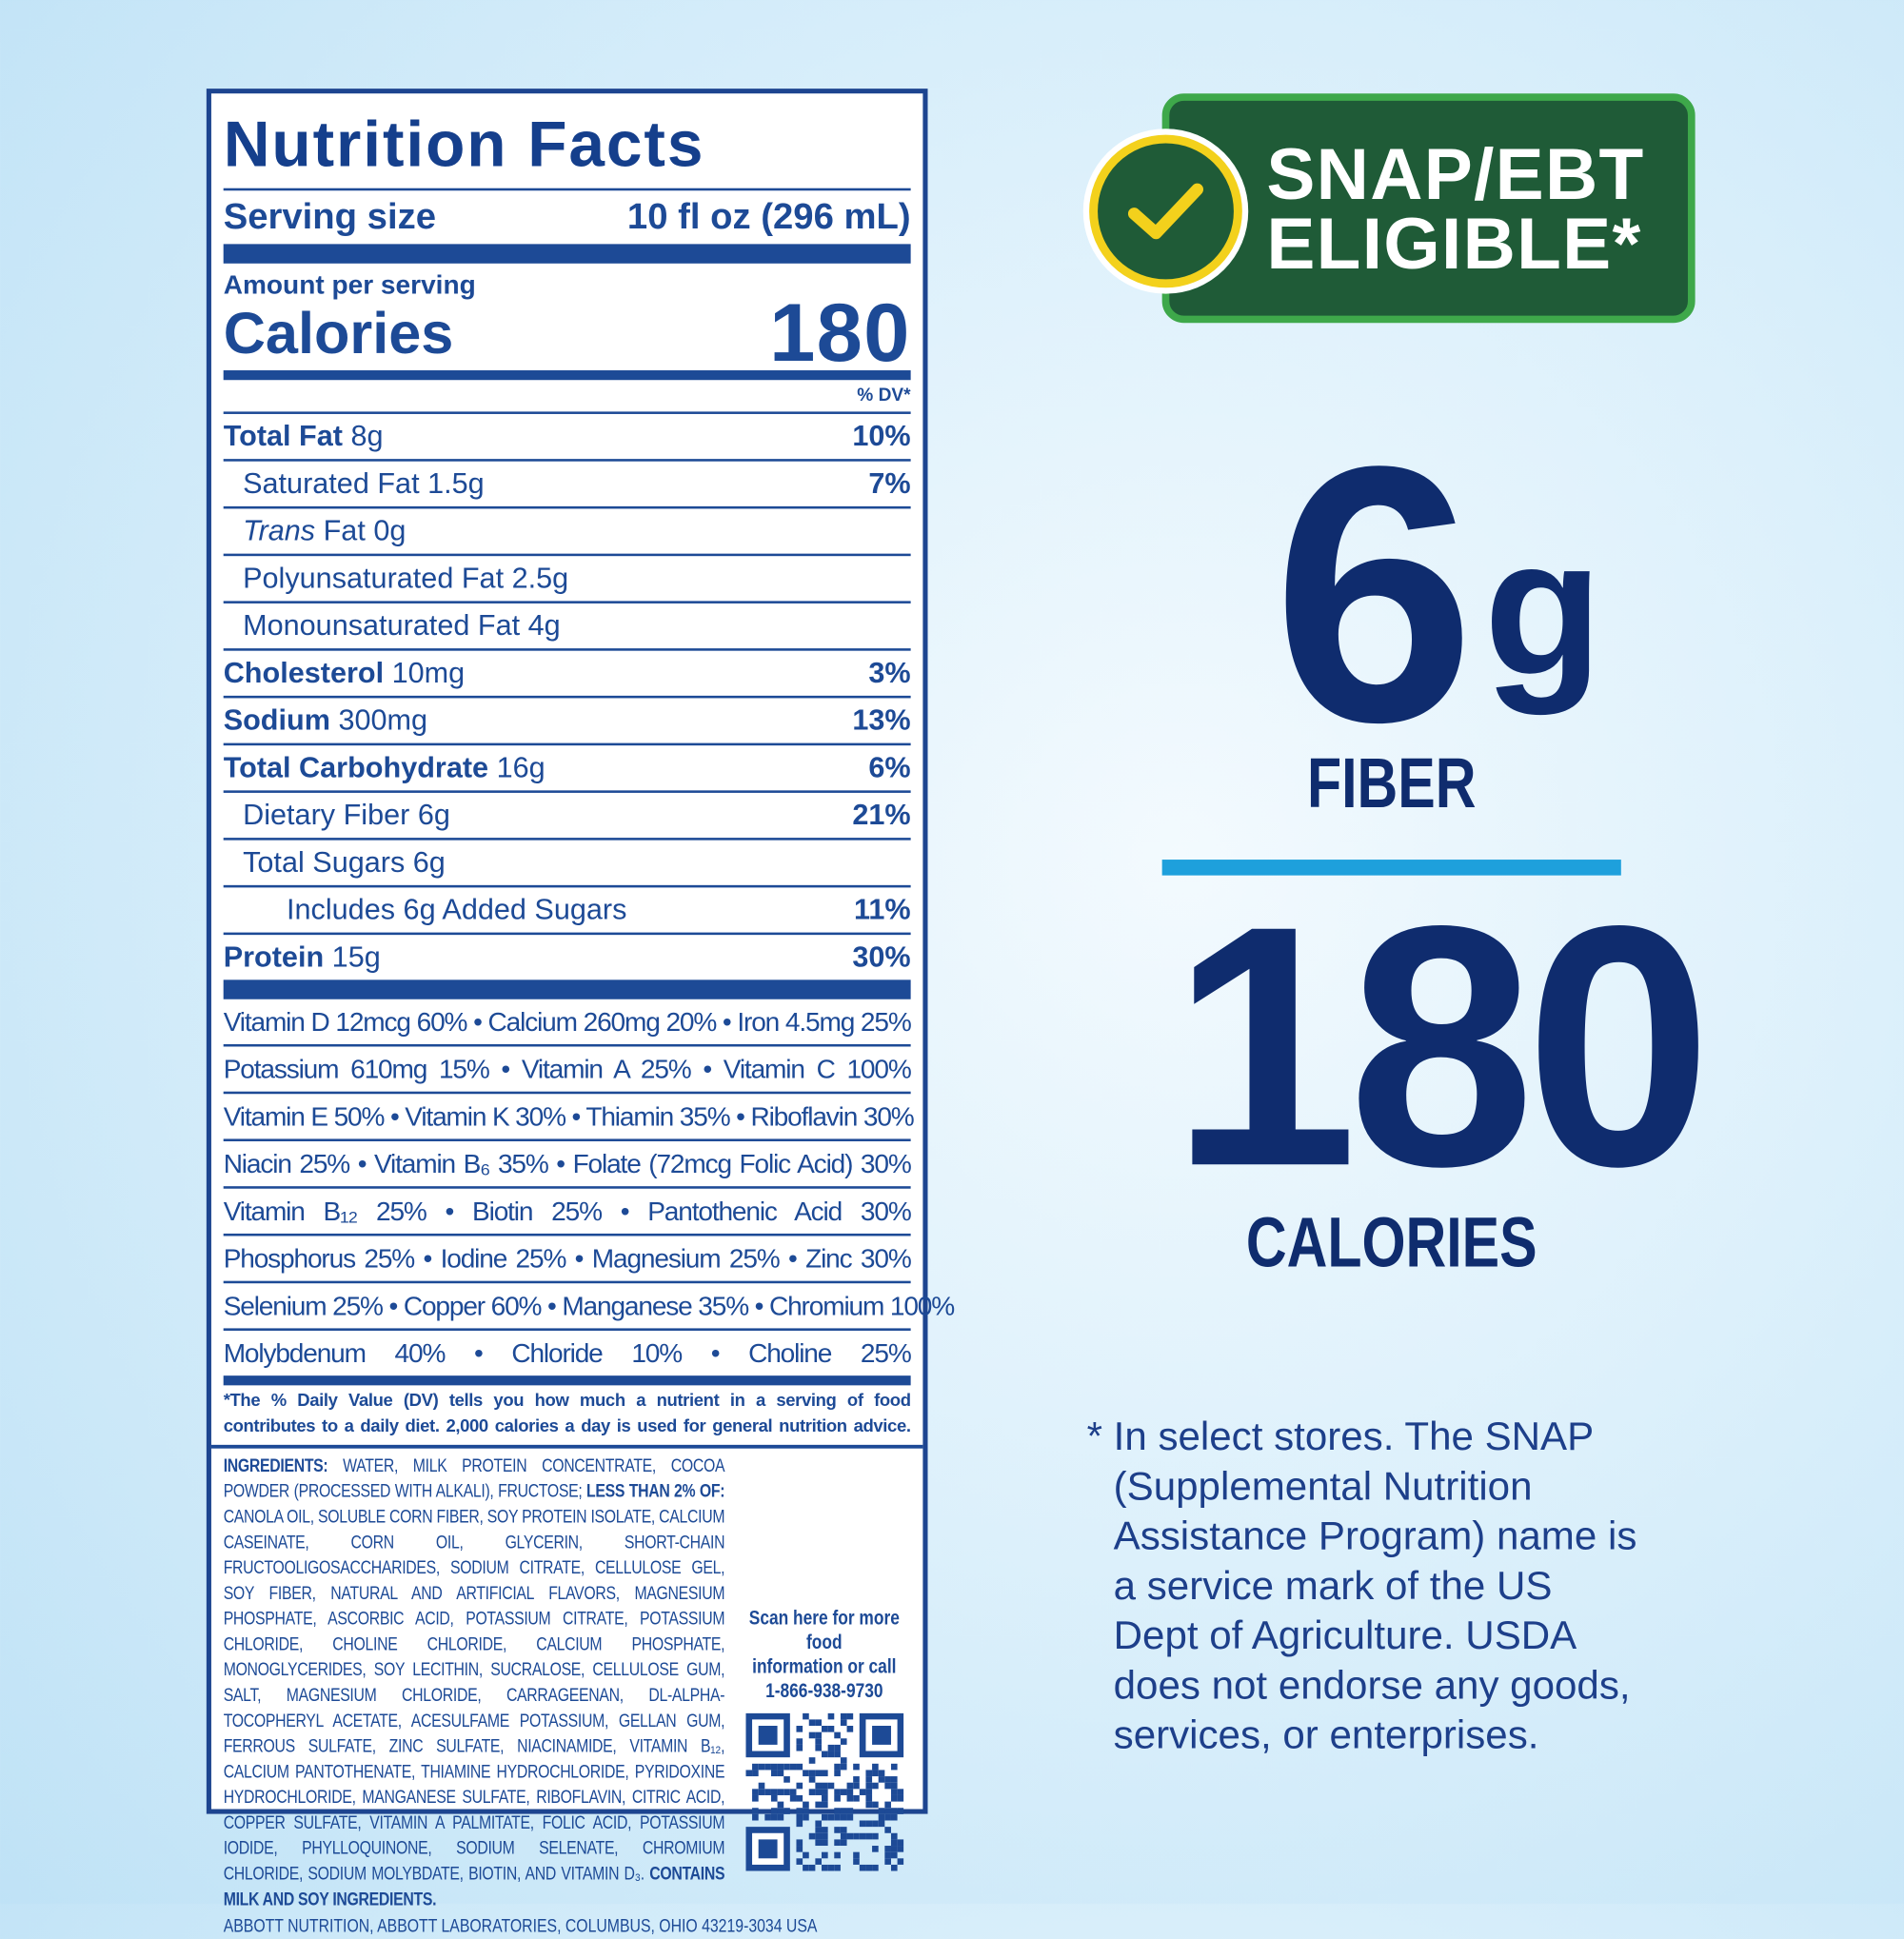 The height and width of the screenshot is (1939, 1904). I want to click on nutrient-row: Monounsaturated Fat 4g, so click(567, 627).